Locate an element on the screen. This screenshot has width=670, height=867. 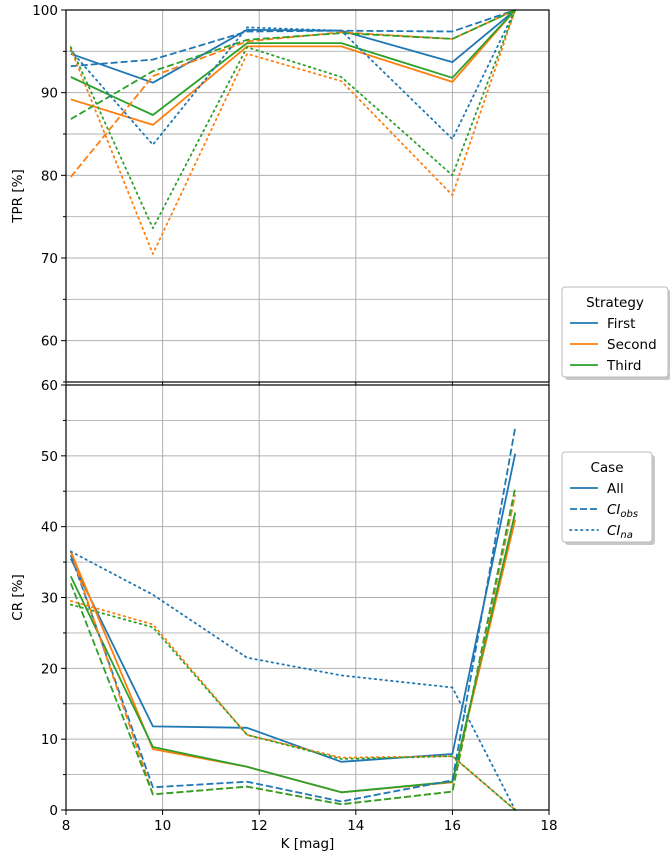
y-tick-label: 40 is located at coordinates (49, 528).